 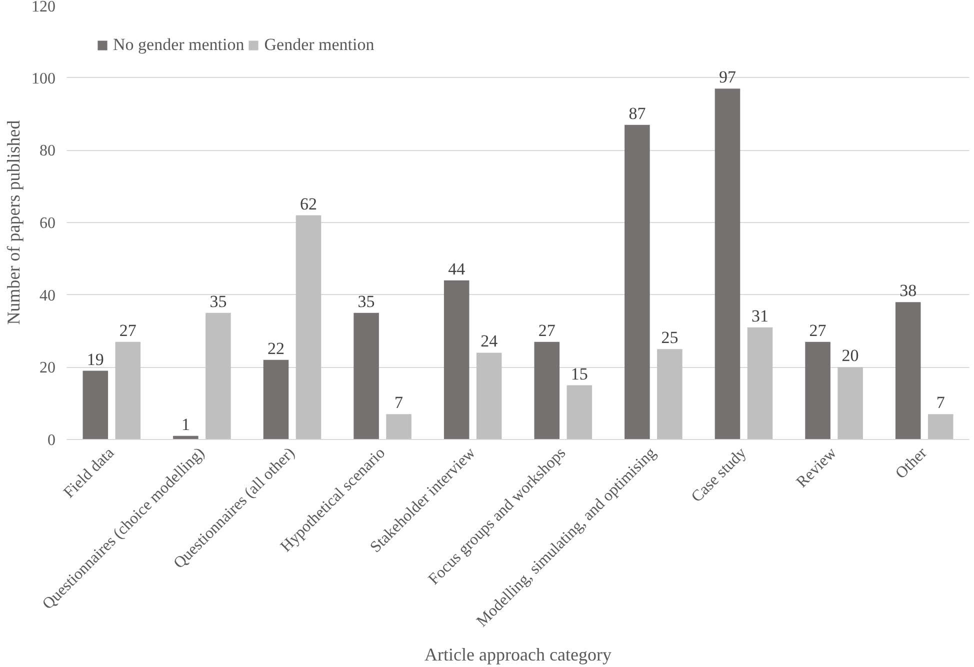 What do you see at coordinates (48, 151) in the screenshot?
I see `y-tick-label: 80` at bounding box center [48, 151].